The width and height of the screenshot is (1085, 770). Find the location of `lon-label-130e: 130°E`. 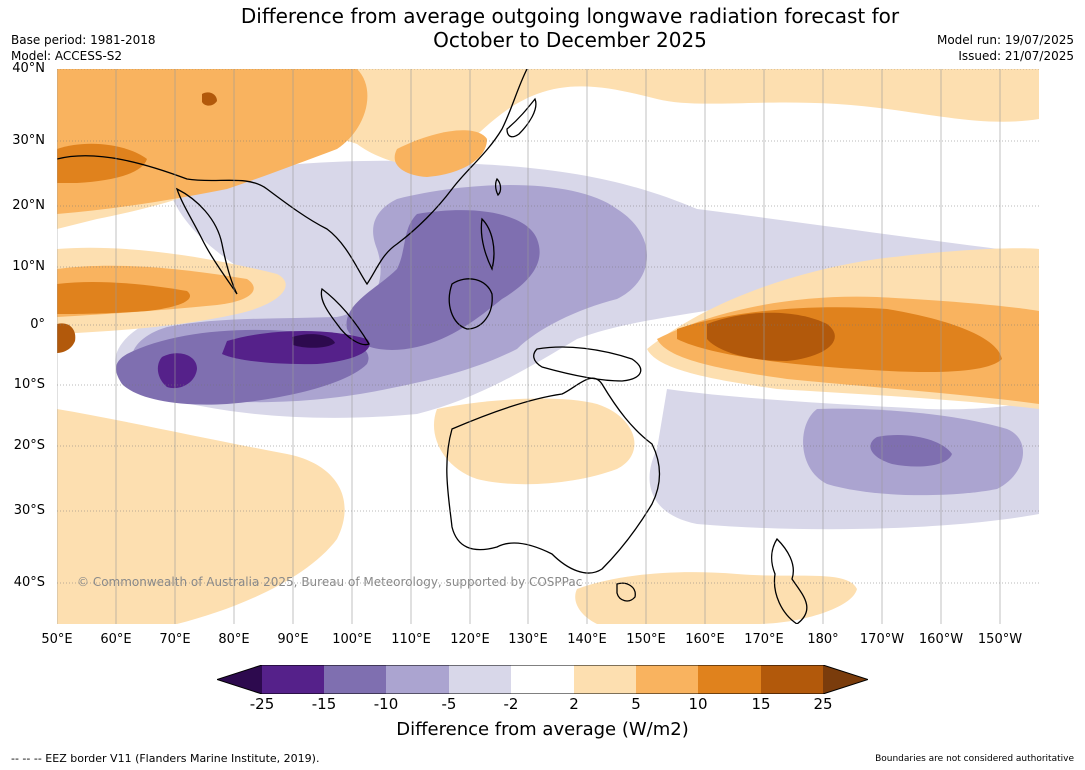

lon-label-130e: 130°E is located at coordinates (528, 639).